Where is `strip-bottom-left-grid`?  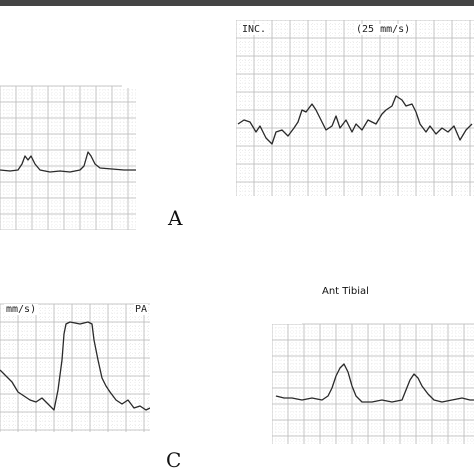 strip-bottom-left-grid is located at coordinates (75, 367).